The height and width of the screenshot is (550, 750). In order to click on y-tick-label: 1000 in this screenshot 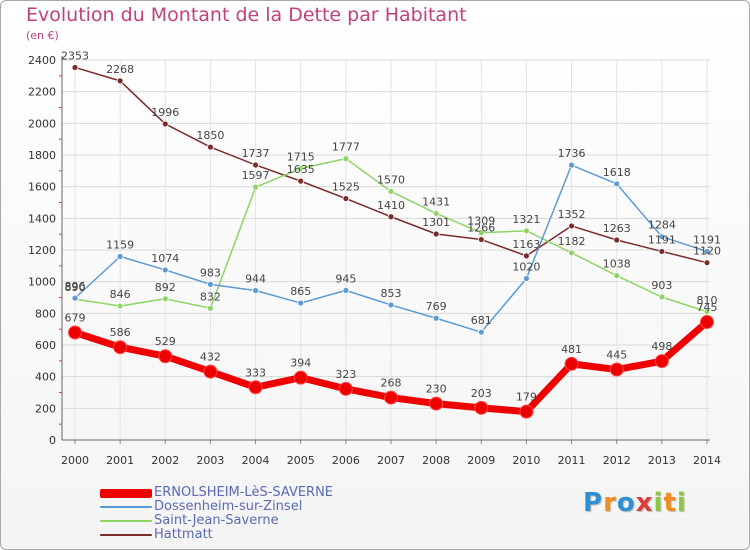, I will do `click(42, 282)`.